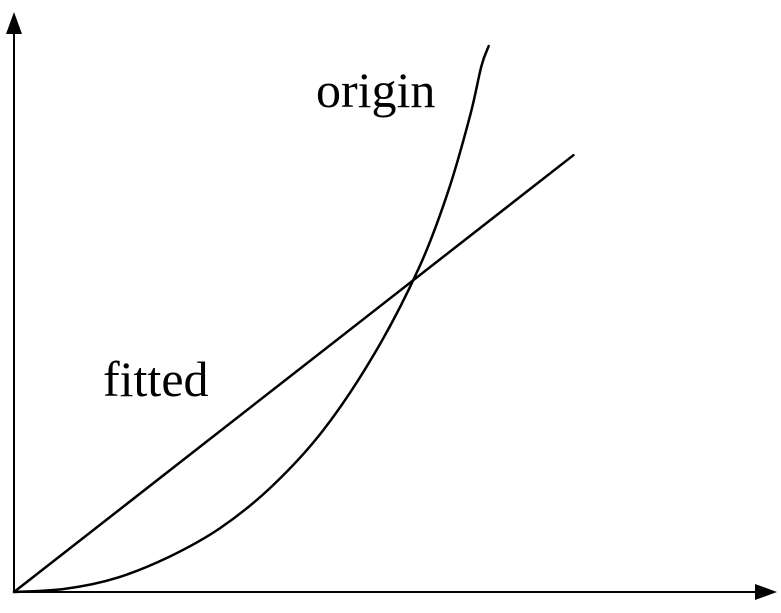 The image size is (781, 613). What do you see at coordinates (156, 379) in the screenshot?
I see `series-label-fitted: fitted` at bounding box center [156, 379].